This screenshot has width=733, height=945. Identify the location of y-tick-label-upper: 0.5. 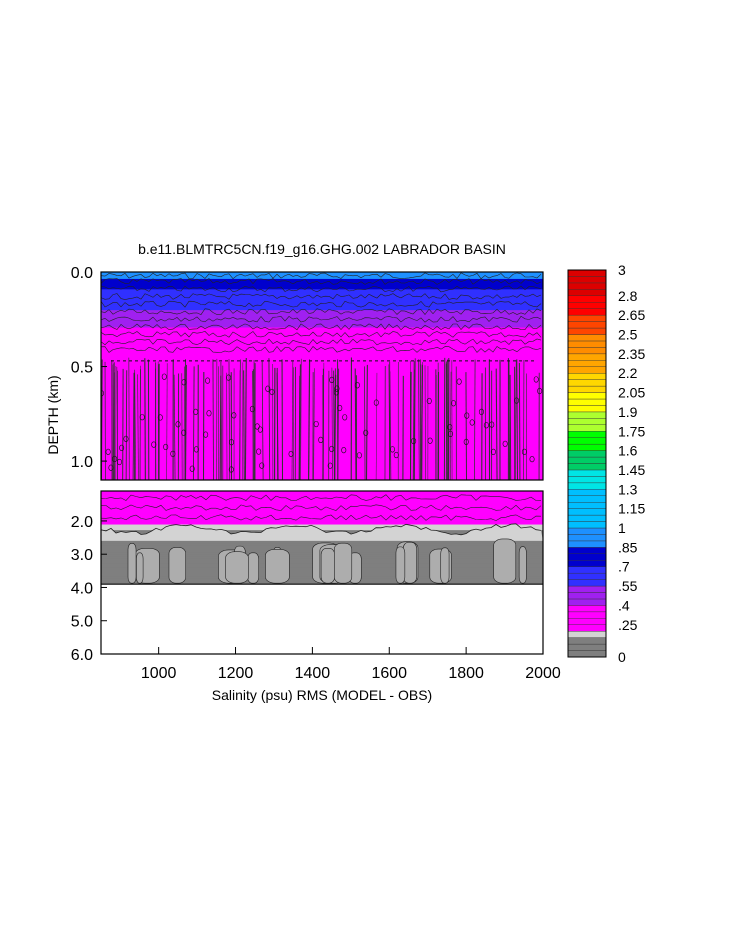
(82, 368).